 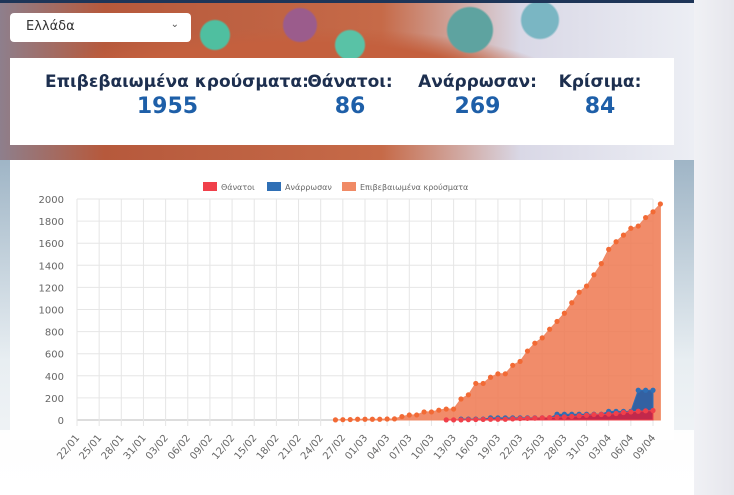 I want to click on x-tick-label: 16/03, so click(x=467, y=447).